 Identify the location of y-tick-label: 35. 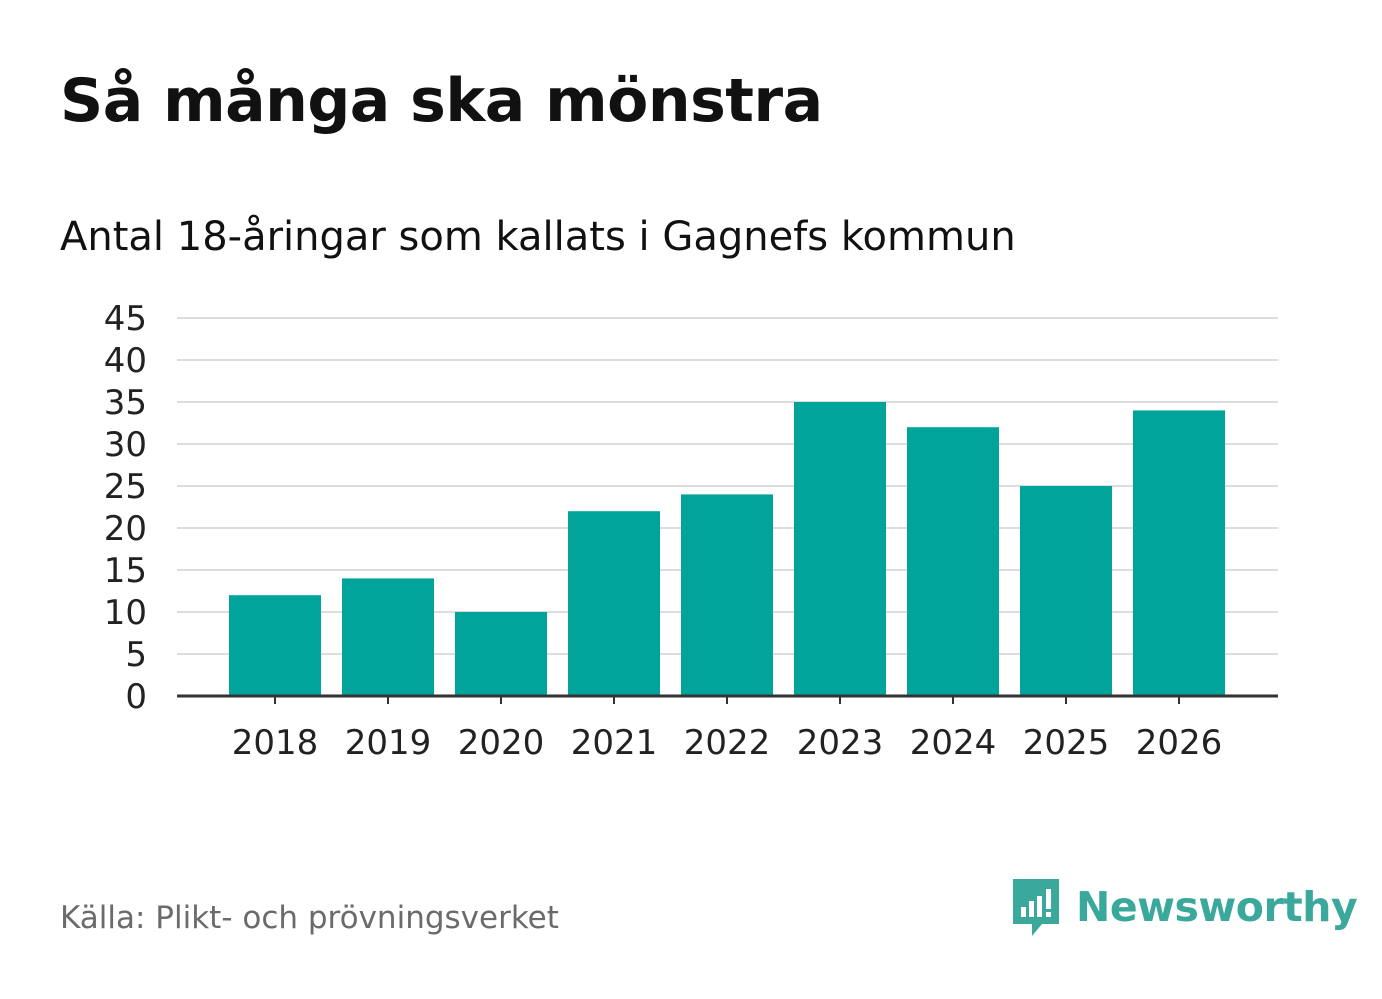
(125, 403).